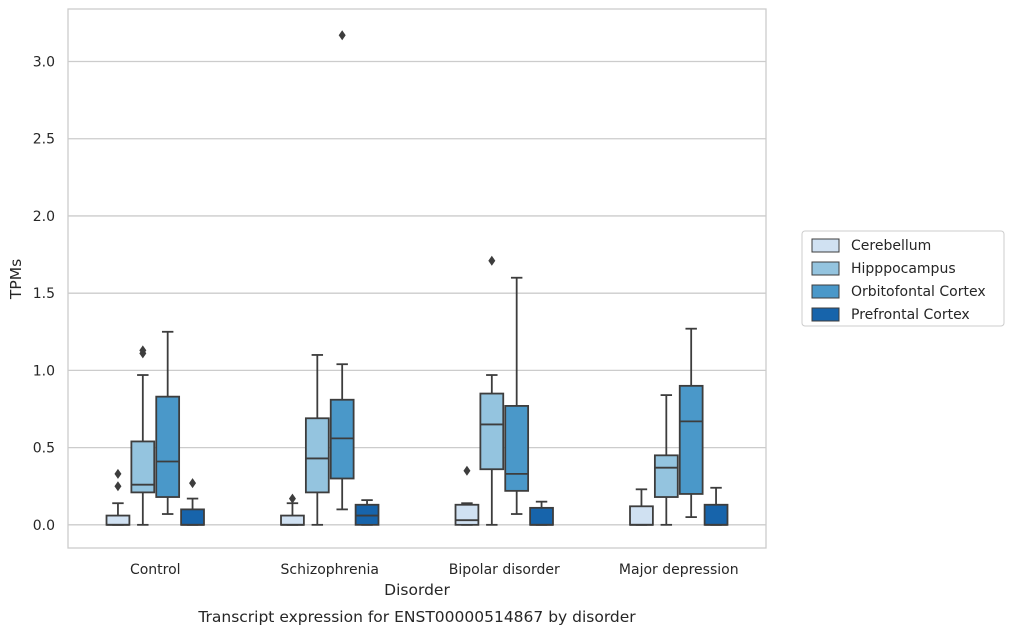 This screenshot has height=634, width=1014. I want to click on legend-frame, so click(903, 278).